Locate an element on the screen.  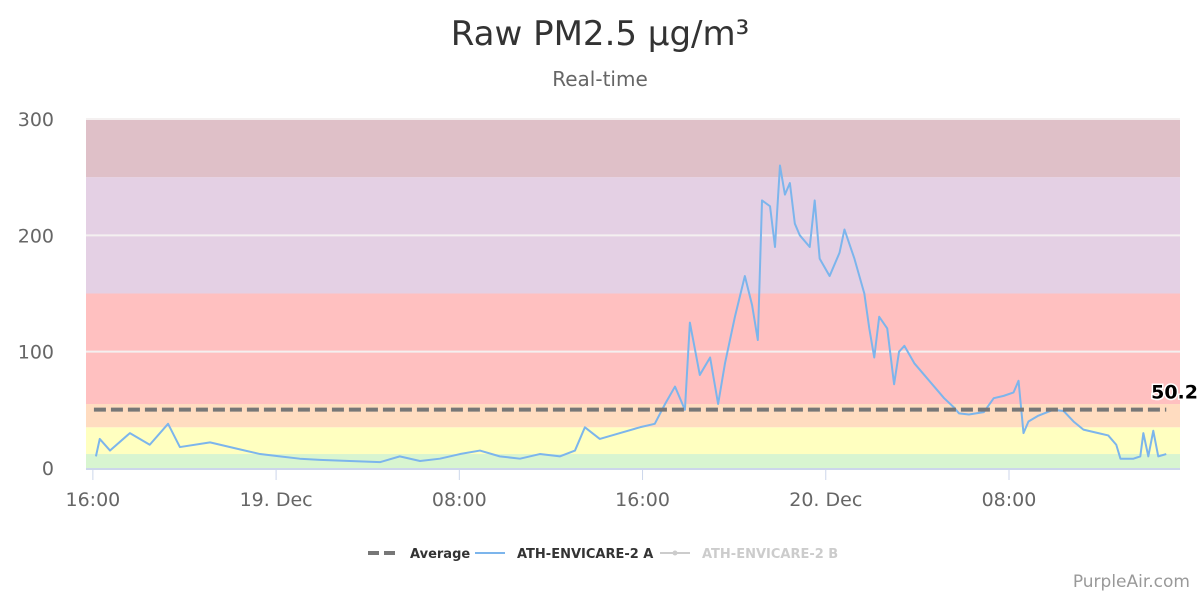
chart-title: Raw PM2.5 µg/m³ is located at coordinates (600, 34).